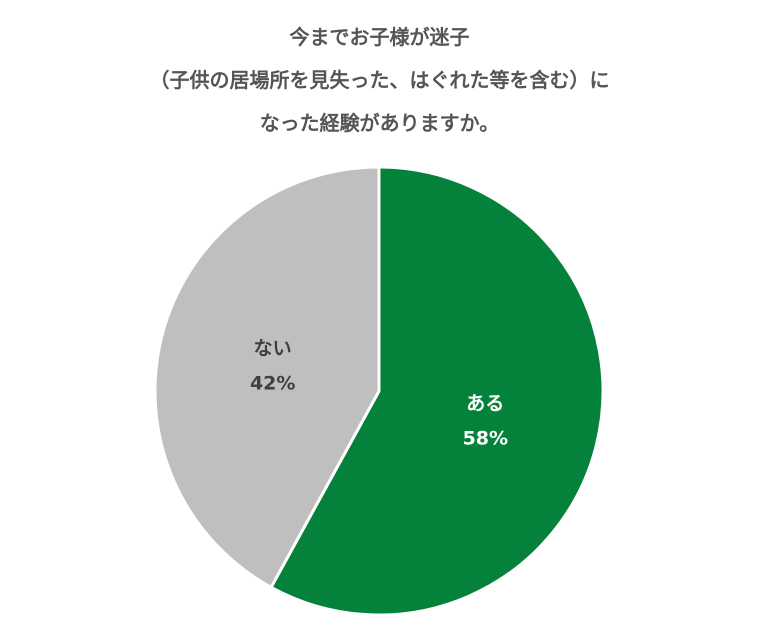 The width and height of the screenshot is (759, 639). What do you see at coordinates (379, 123) in the screenshot?
I see `chart-title-line-3: なった経験がありますか。` at bounding box center [379, 123].